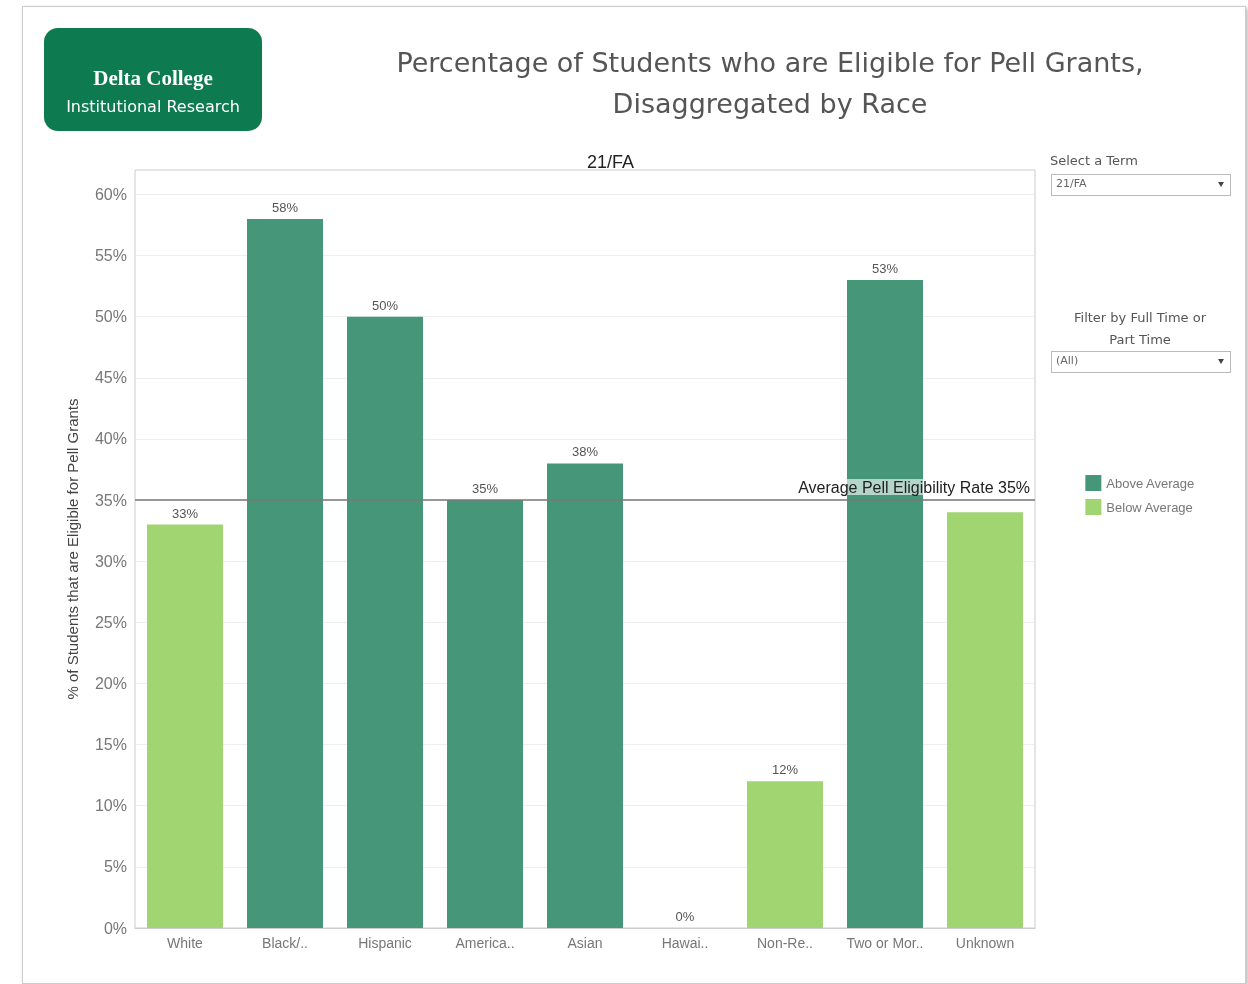 Image resolution: width=1248 pixels, height=984 pixels. I want to click on x-tick-label: Hawai.., so click(685, 943).